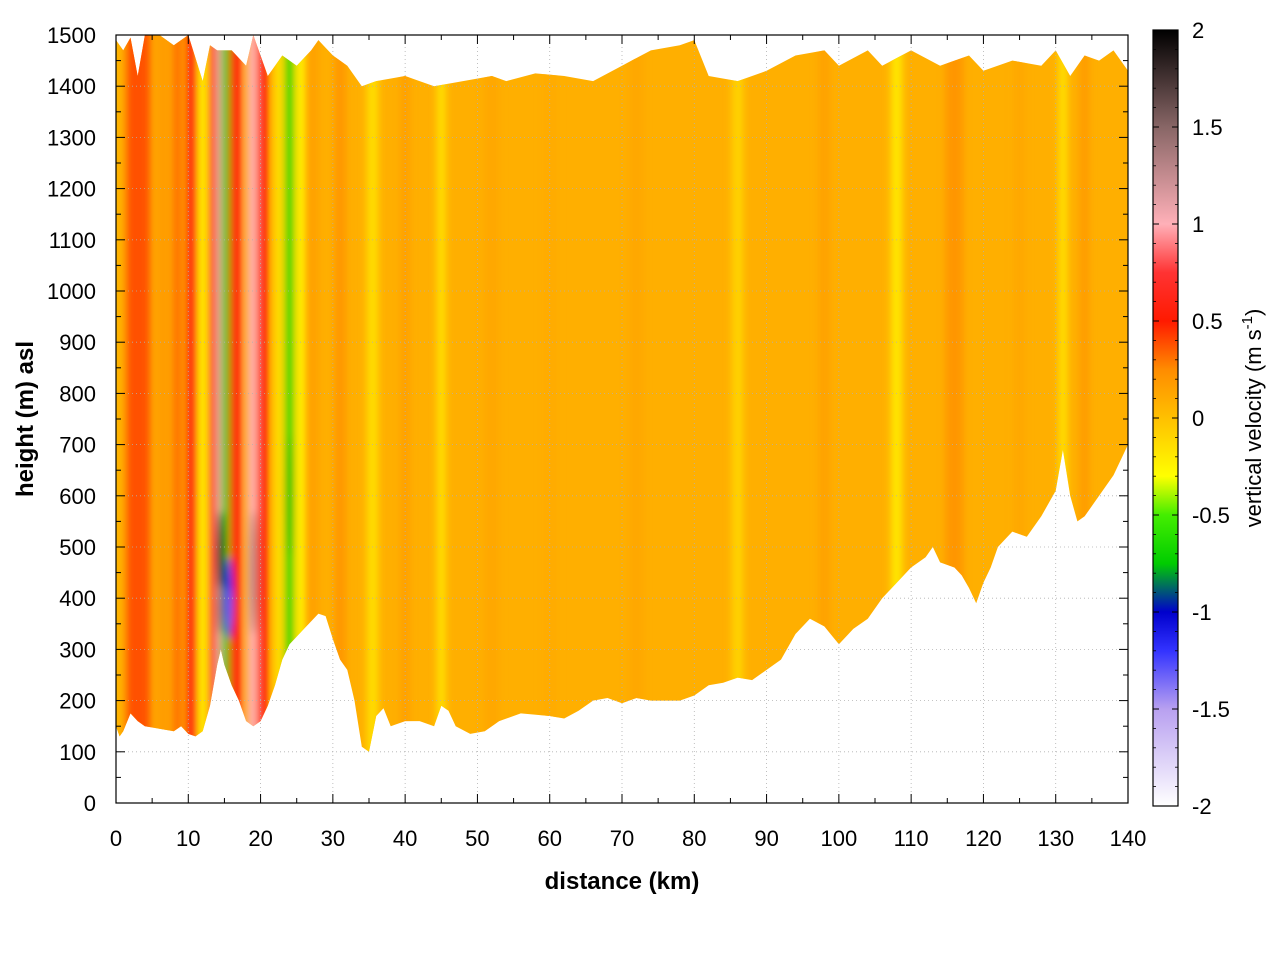 Image resolution: width=1280 pixels, height=965 pixels. What do you see at coordinates (25, 419) in the screenshot?
I see `y-axis-label: height (m) asl` at bounding box center [25, 419].